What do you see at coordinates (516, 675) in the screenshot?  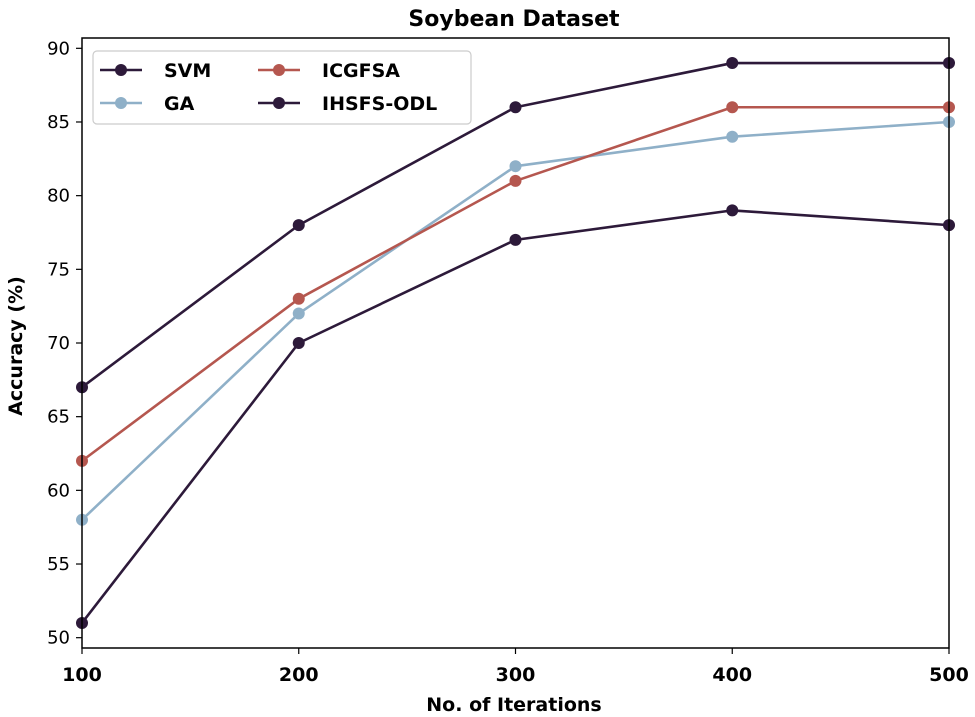 I see `x-tick-label: 300` at bounding box center [516, 675].